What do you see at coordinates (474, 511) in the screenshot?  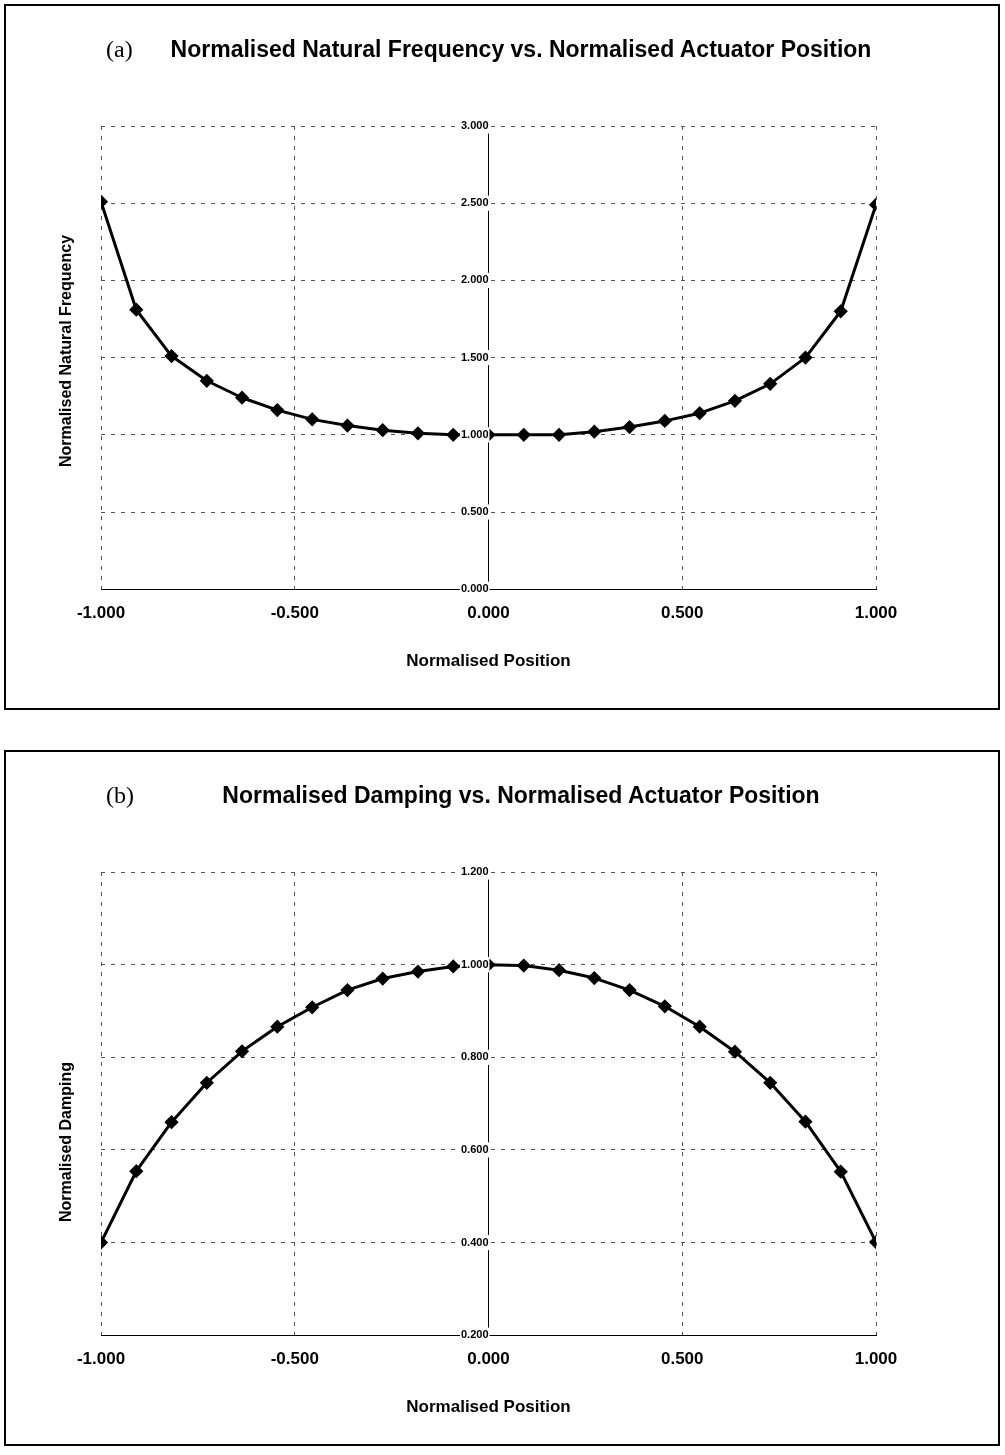 I see `y-tick-label: 0.500` at bounding box center [474, 511].